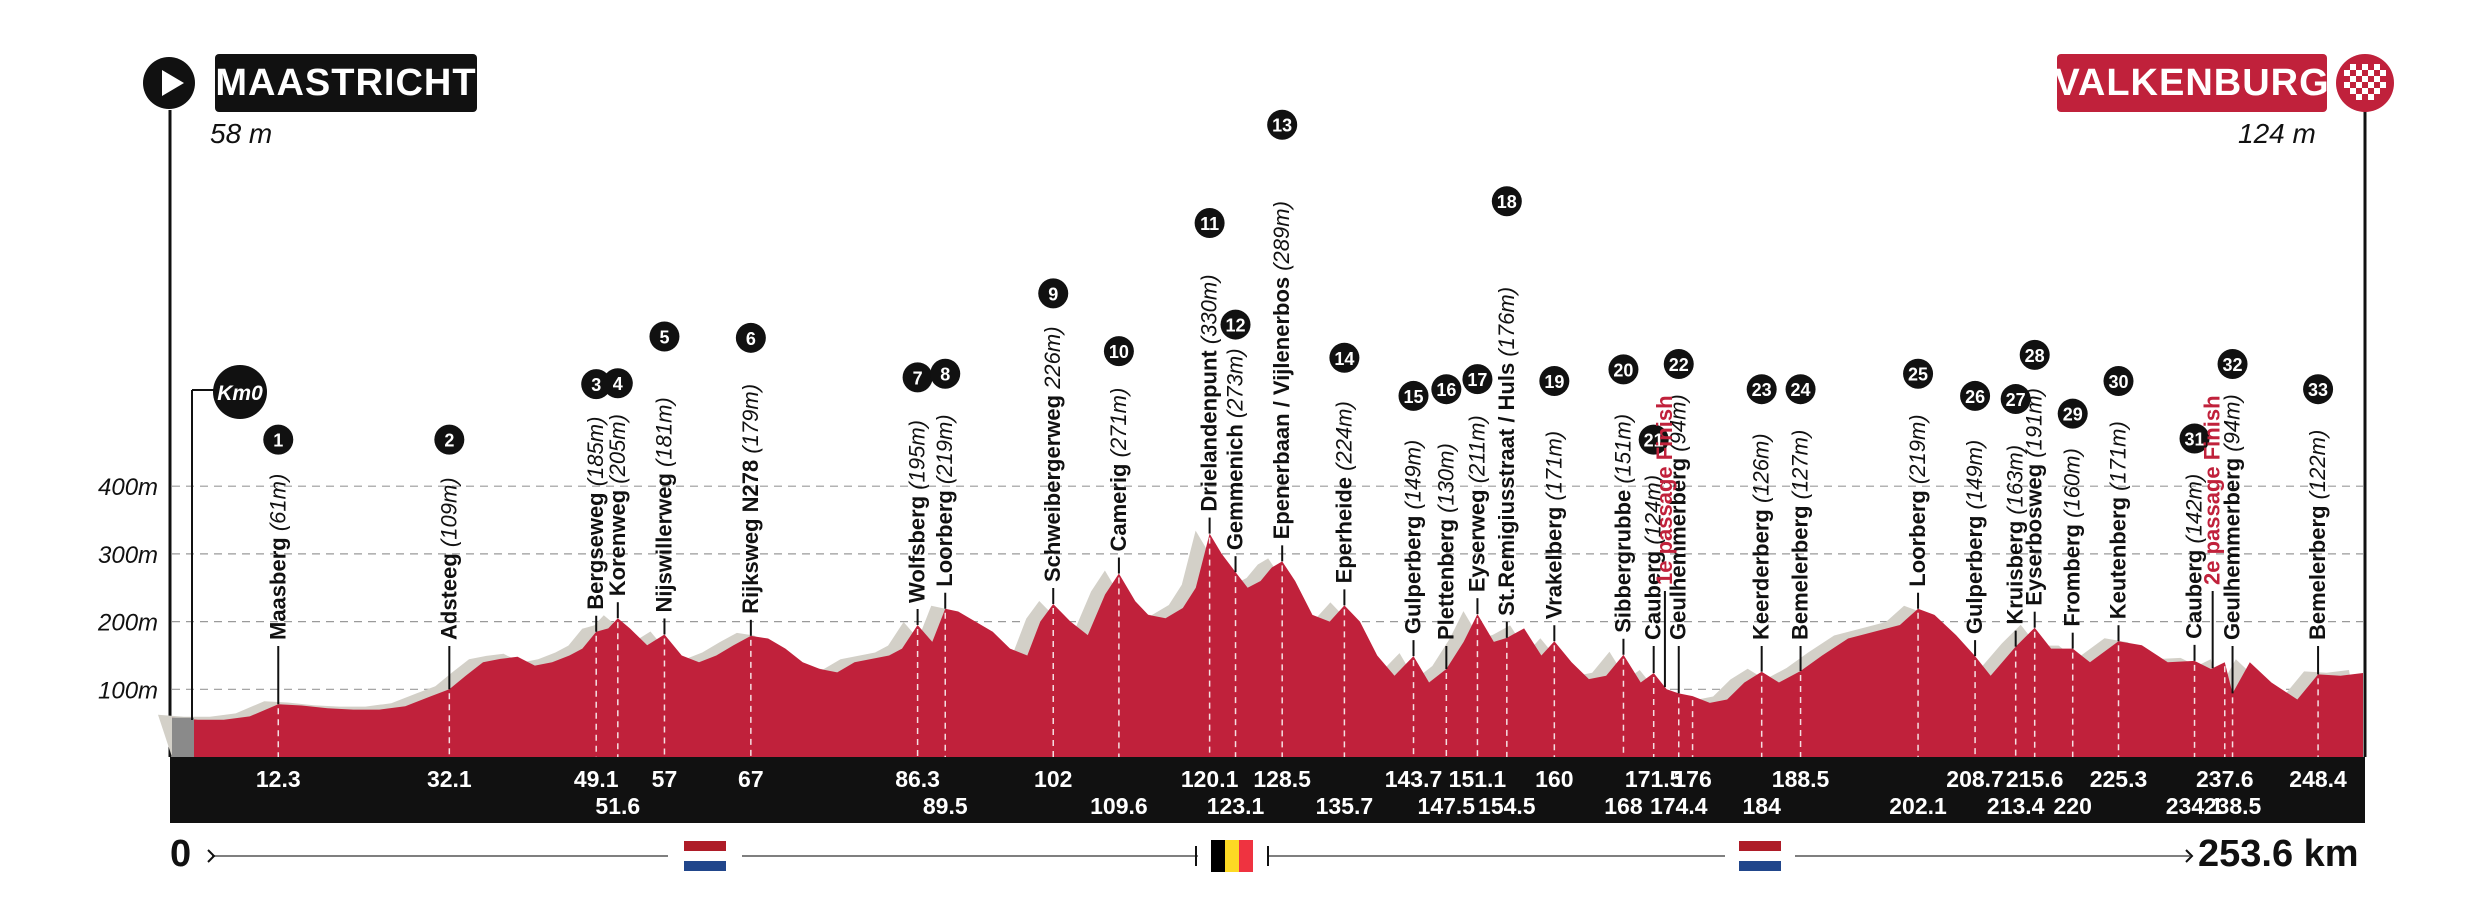 This screenshot has height=924, width=2480. I want to click on distance-band, so click(1267, 790).